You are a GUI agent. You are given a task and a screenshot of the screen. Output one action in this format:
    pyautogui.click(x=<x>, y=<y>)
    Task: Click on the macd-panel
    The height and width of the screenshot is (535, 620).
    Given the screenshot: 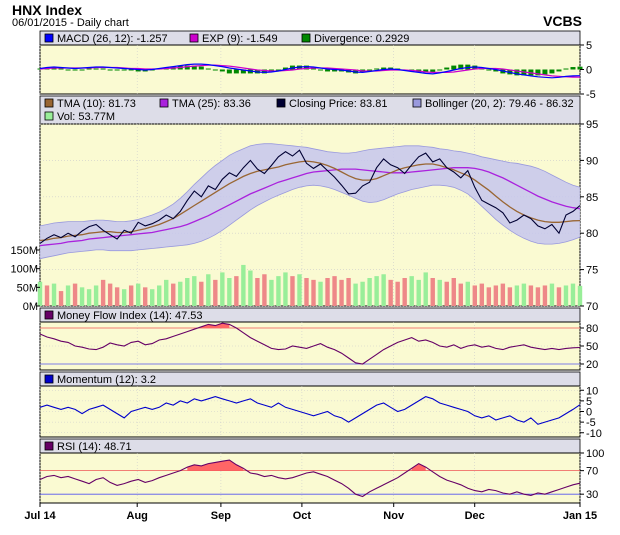 What is the action you would take?
    pyautogui.click(x=310, y=69)
    